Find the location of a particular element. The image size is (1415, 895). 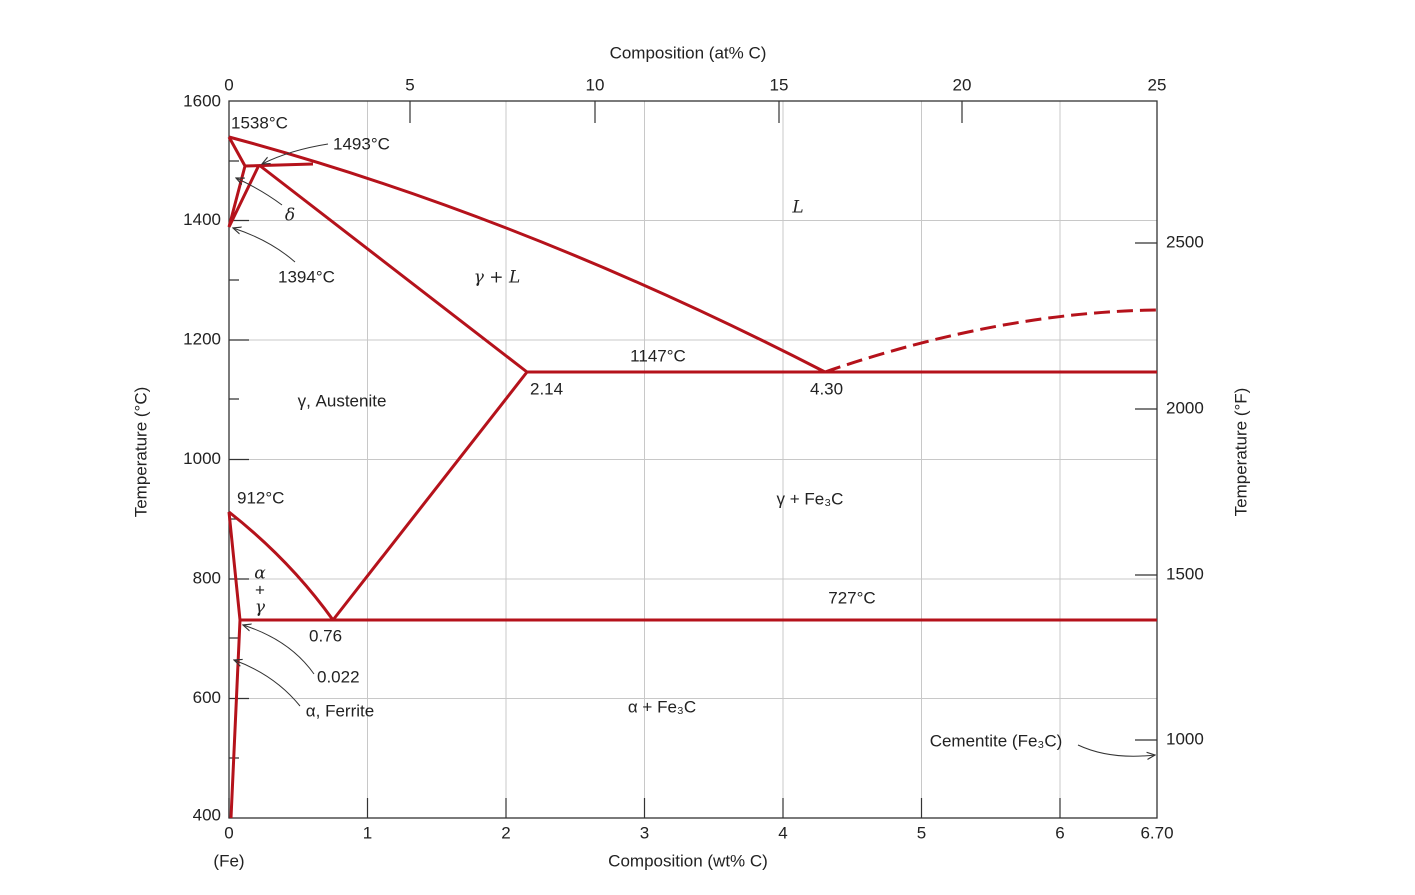

region-label: L is located at coordinates (797, 208).